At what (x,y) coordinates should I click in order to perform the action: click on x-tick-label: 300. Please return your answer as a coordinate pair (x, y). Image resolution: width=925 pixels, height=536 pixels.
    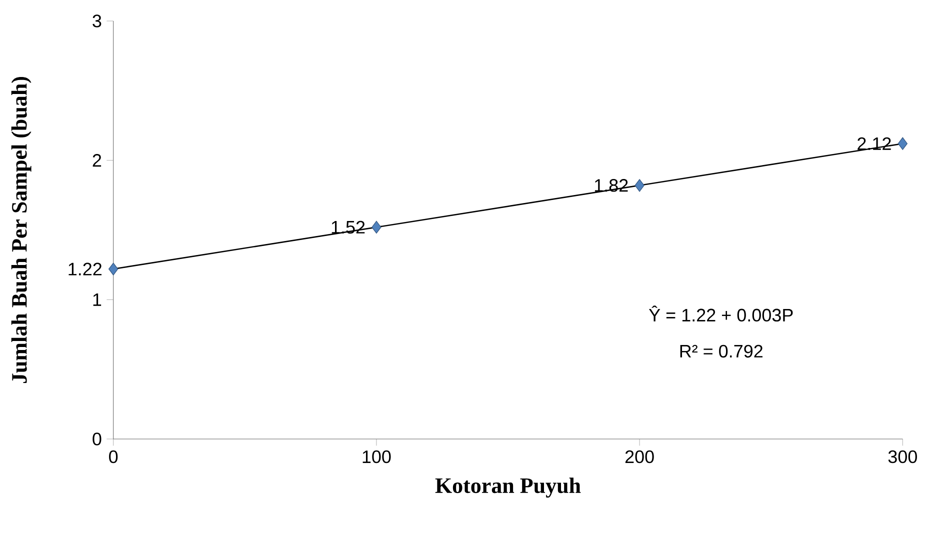
    Looking at the image, I should click on (902, 457).